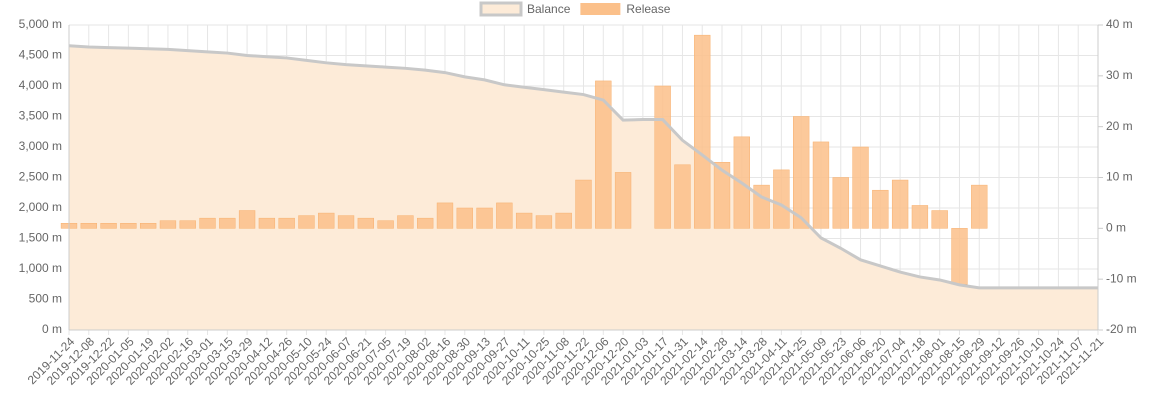 The image size is (1154, 418). Describe the element at coordinates (1121, 329) in the screenshot. I see `y2-tick-label: -20 m` at that location.